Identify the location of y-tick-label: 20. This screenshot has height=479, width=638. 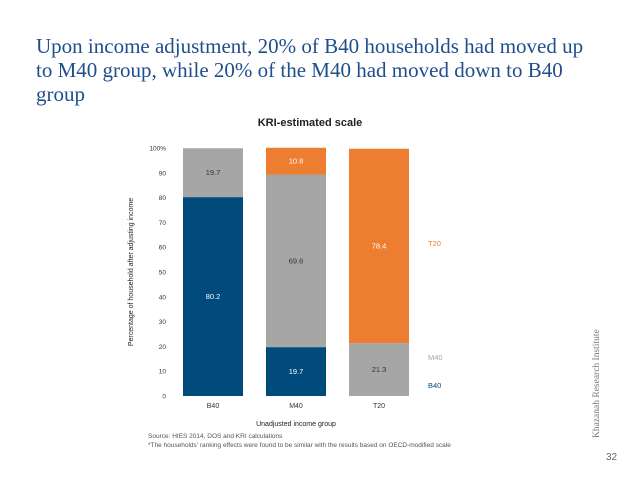
(163, 347).